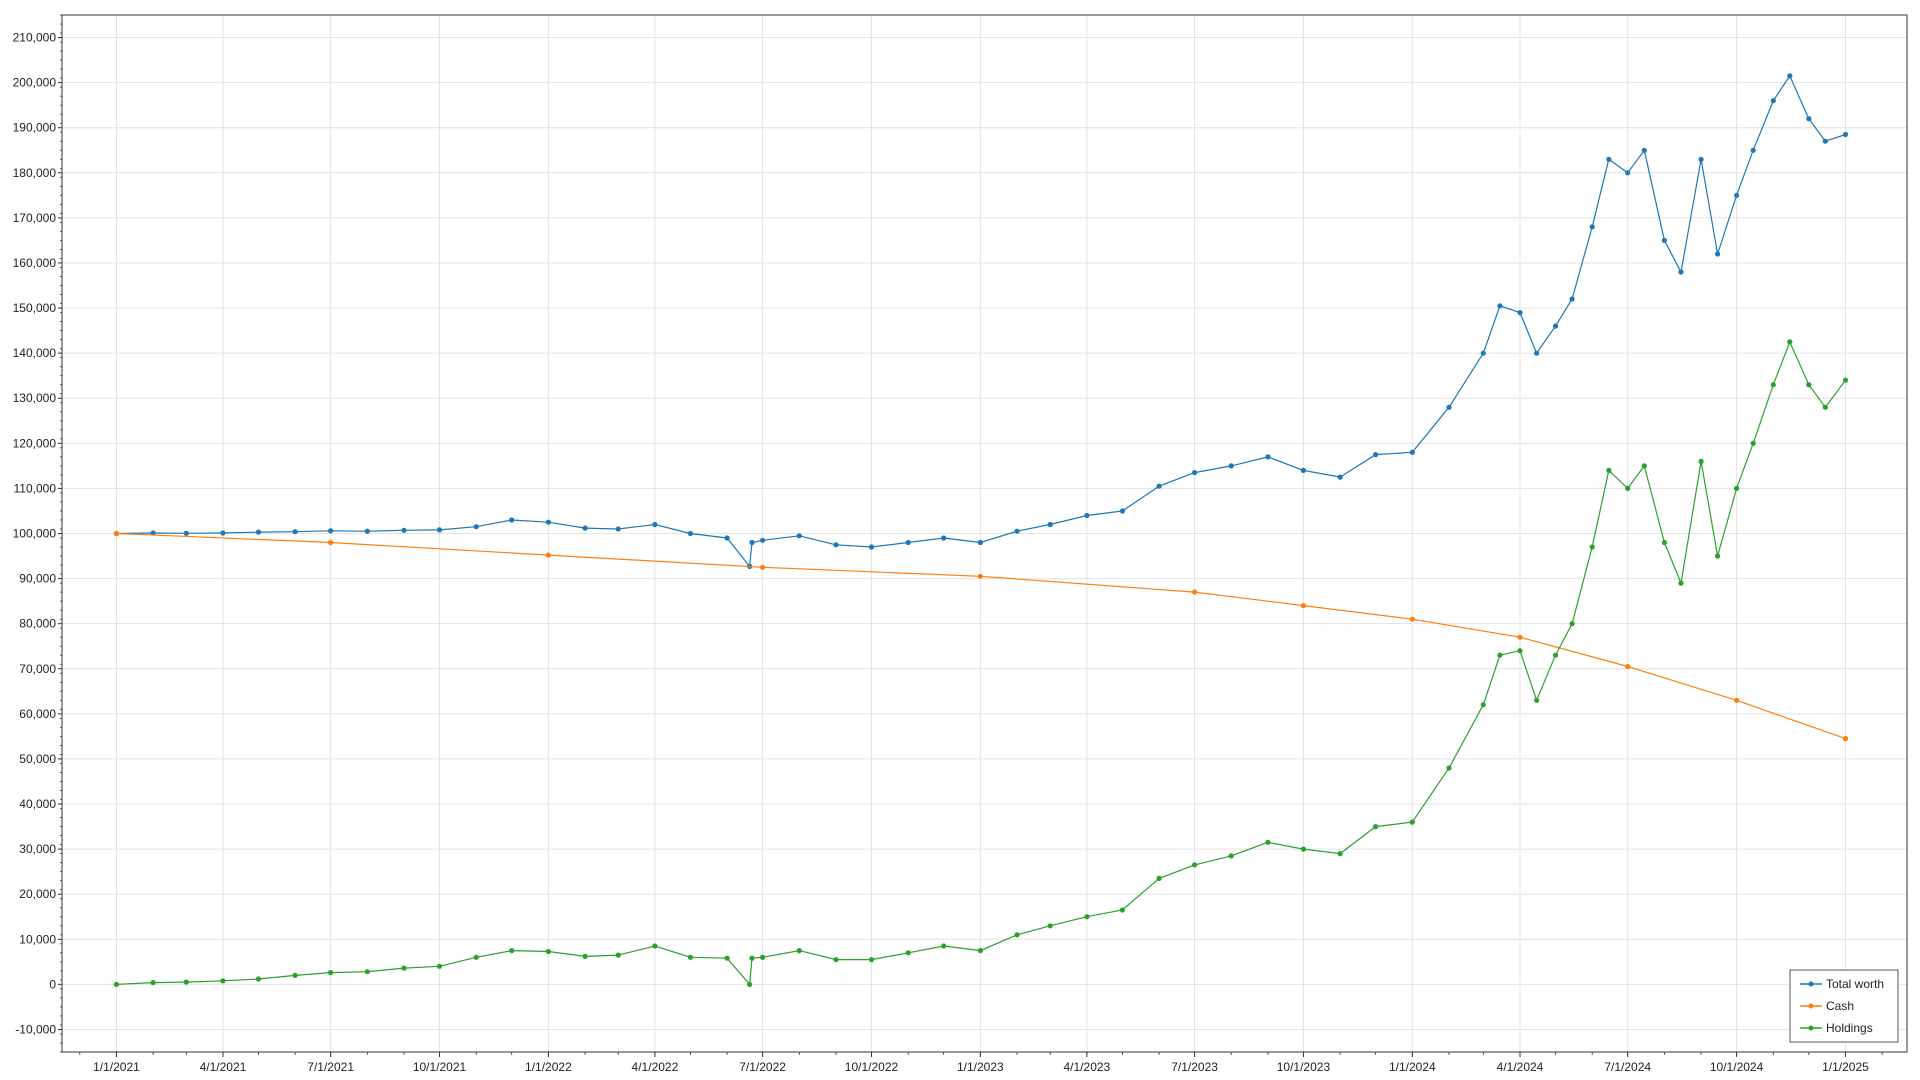  I want to click on legend: Total worth Cash Holdings, so click(1844, 1006).